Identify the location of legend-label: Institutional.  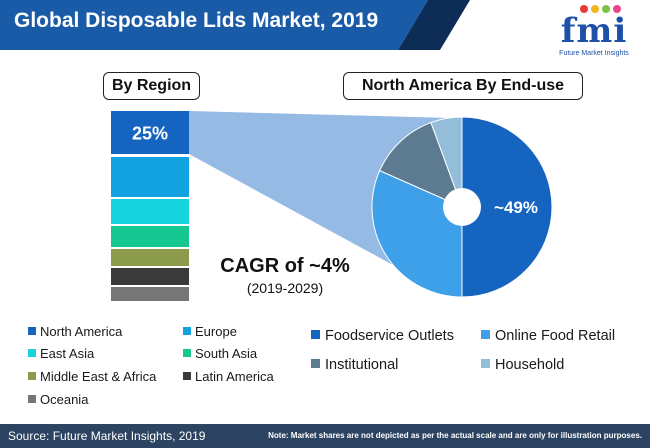
(362, 365).